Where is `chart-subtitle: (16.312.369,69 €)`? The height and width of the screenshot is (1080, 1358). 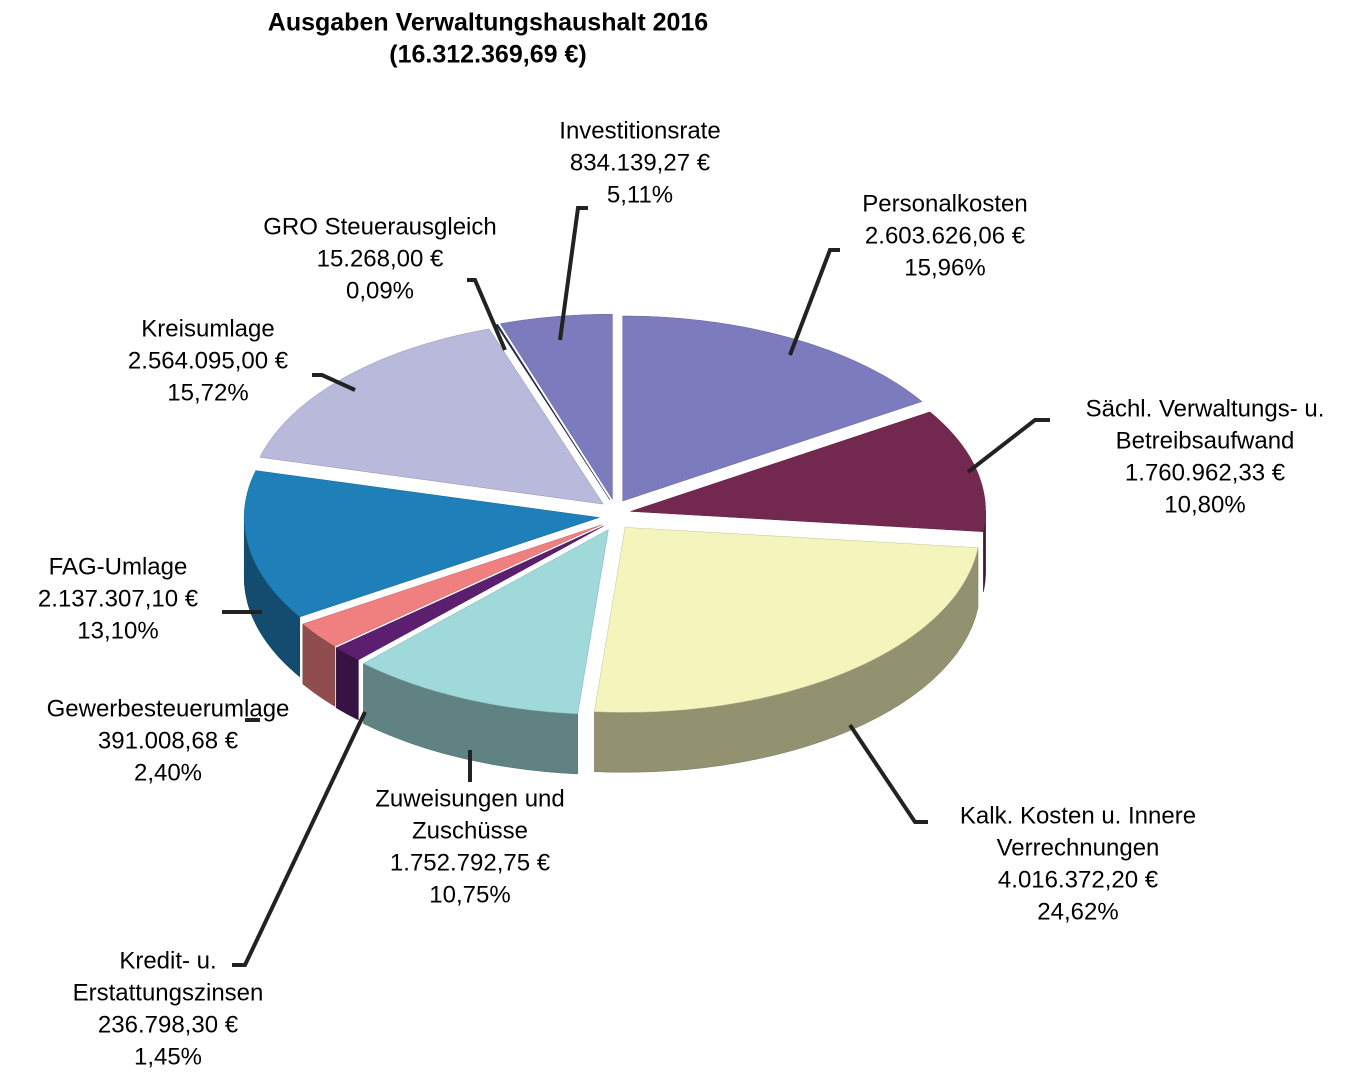 chart-subtitle: (16.312.369,69 €) is located at coordinates (487, 55).